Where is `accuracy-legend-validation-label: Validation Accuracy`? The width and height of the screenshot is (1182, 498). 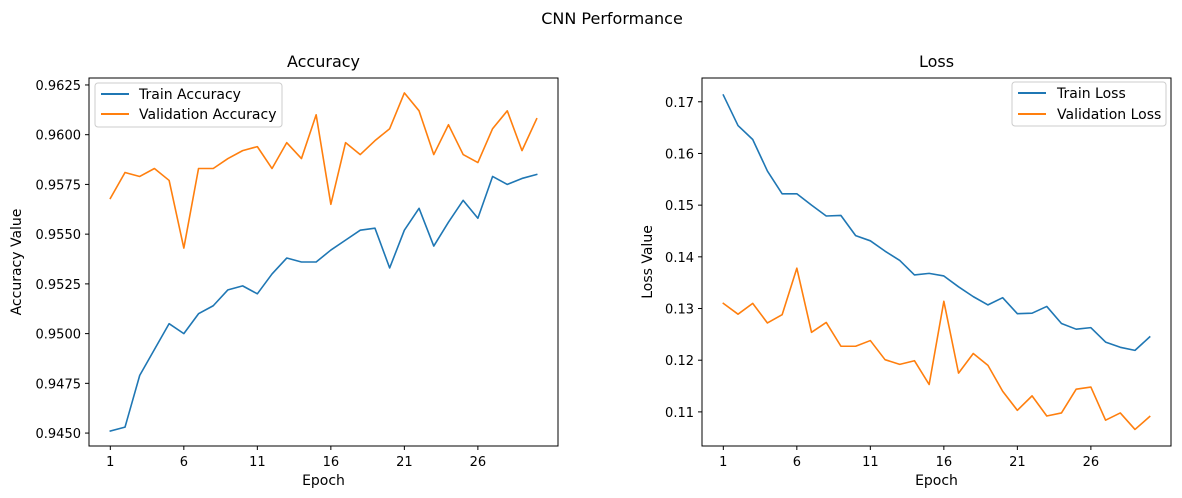 accuracy-legend-validation-label: Validation Accuracy is located at coordinates (208, 115).